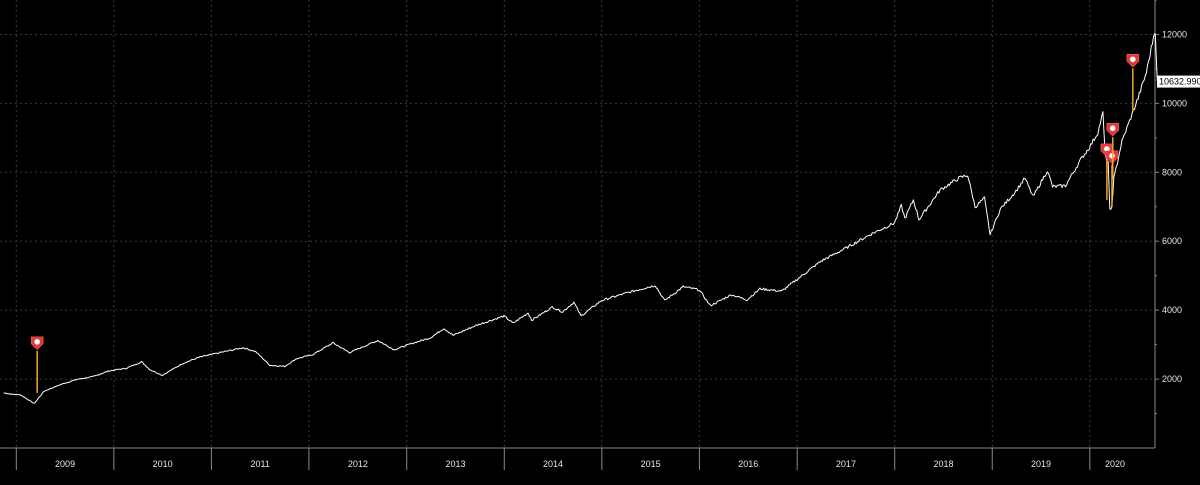  I want to click on x-tick-label: 2013, so click(455, 464).